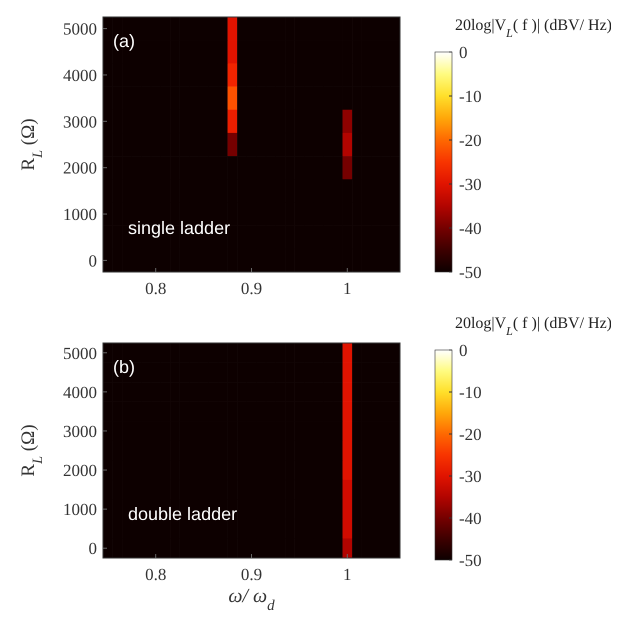 The width and height of the screenshot is (619, 628). What do you see at coordinates (183, 514) in the screenshot?
I see `annotation: double ladder` at bounding box center [183, 514].